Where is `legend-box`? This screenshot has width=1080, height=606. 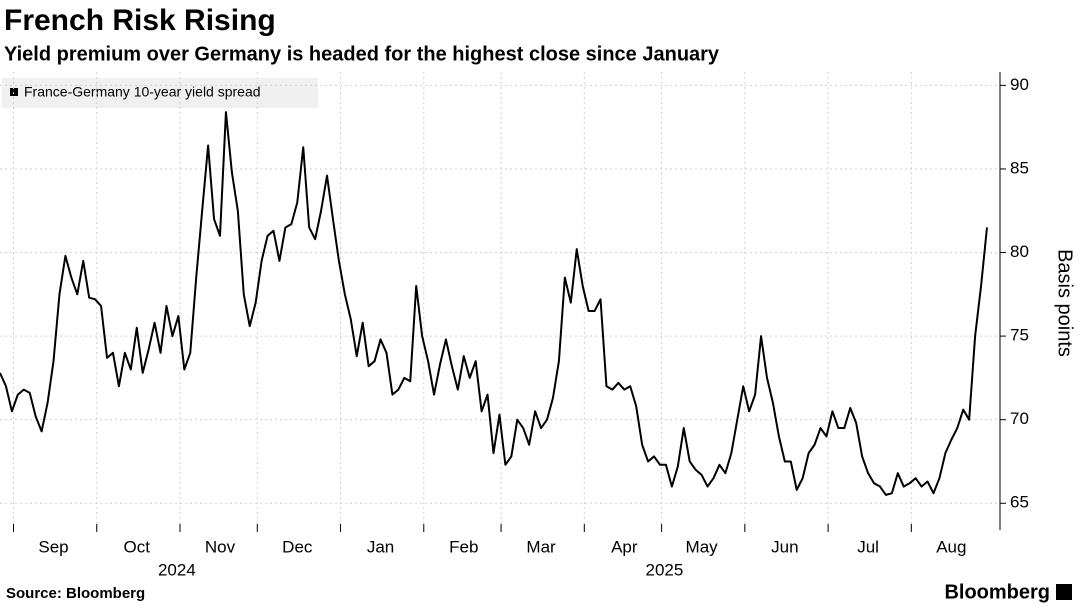
legend-box is located at coordinates (160, 93).